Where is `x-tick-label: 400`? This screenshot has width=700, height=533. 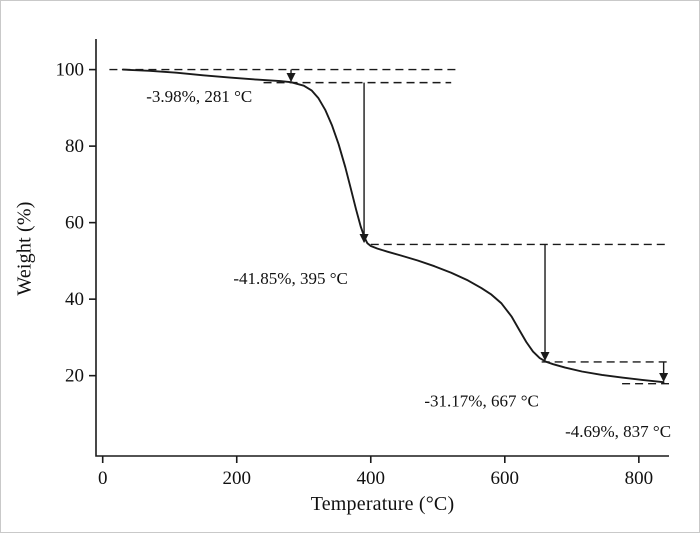
x-tick-label: 400 is located at coordinates (371, 478).